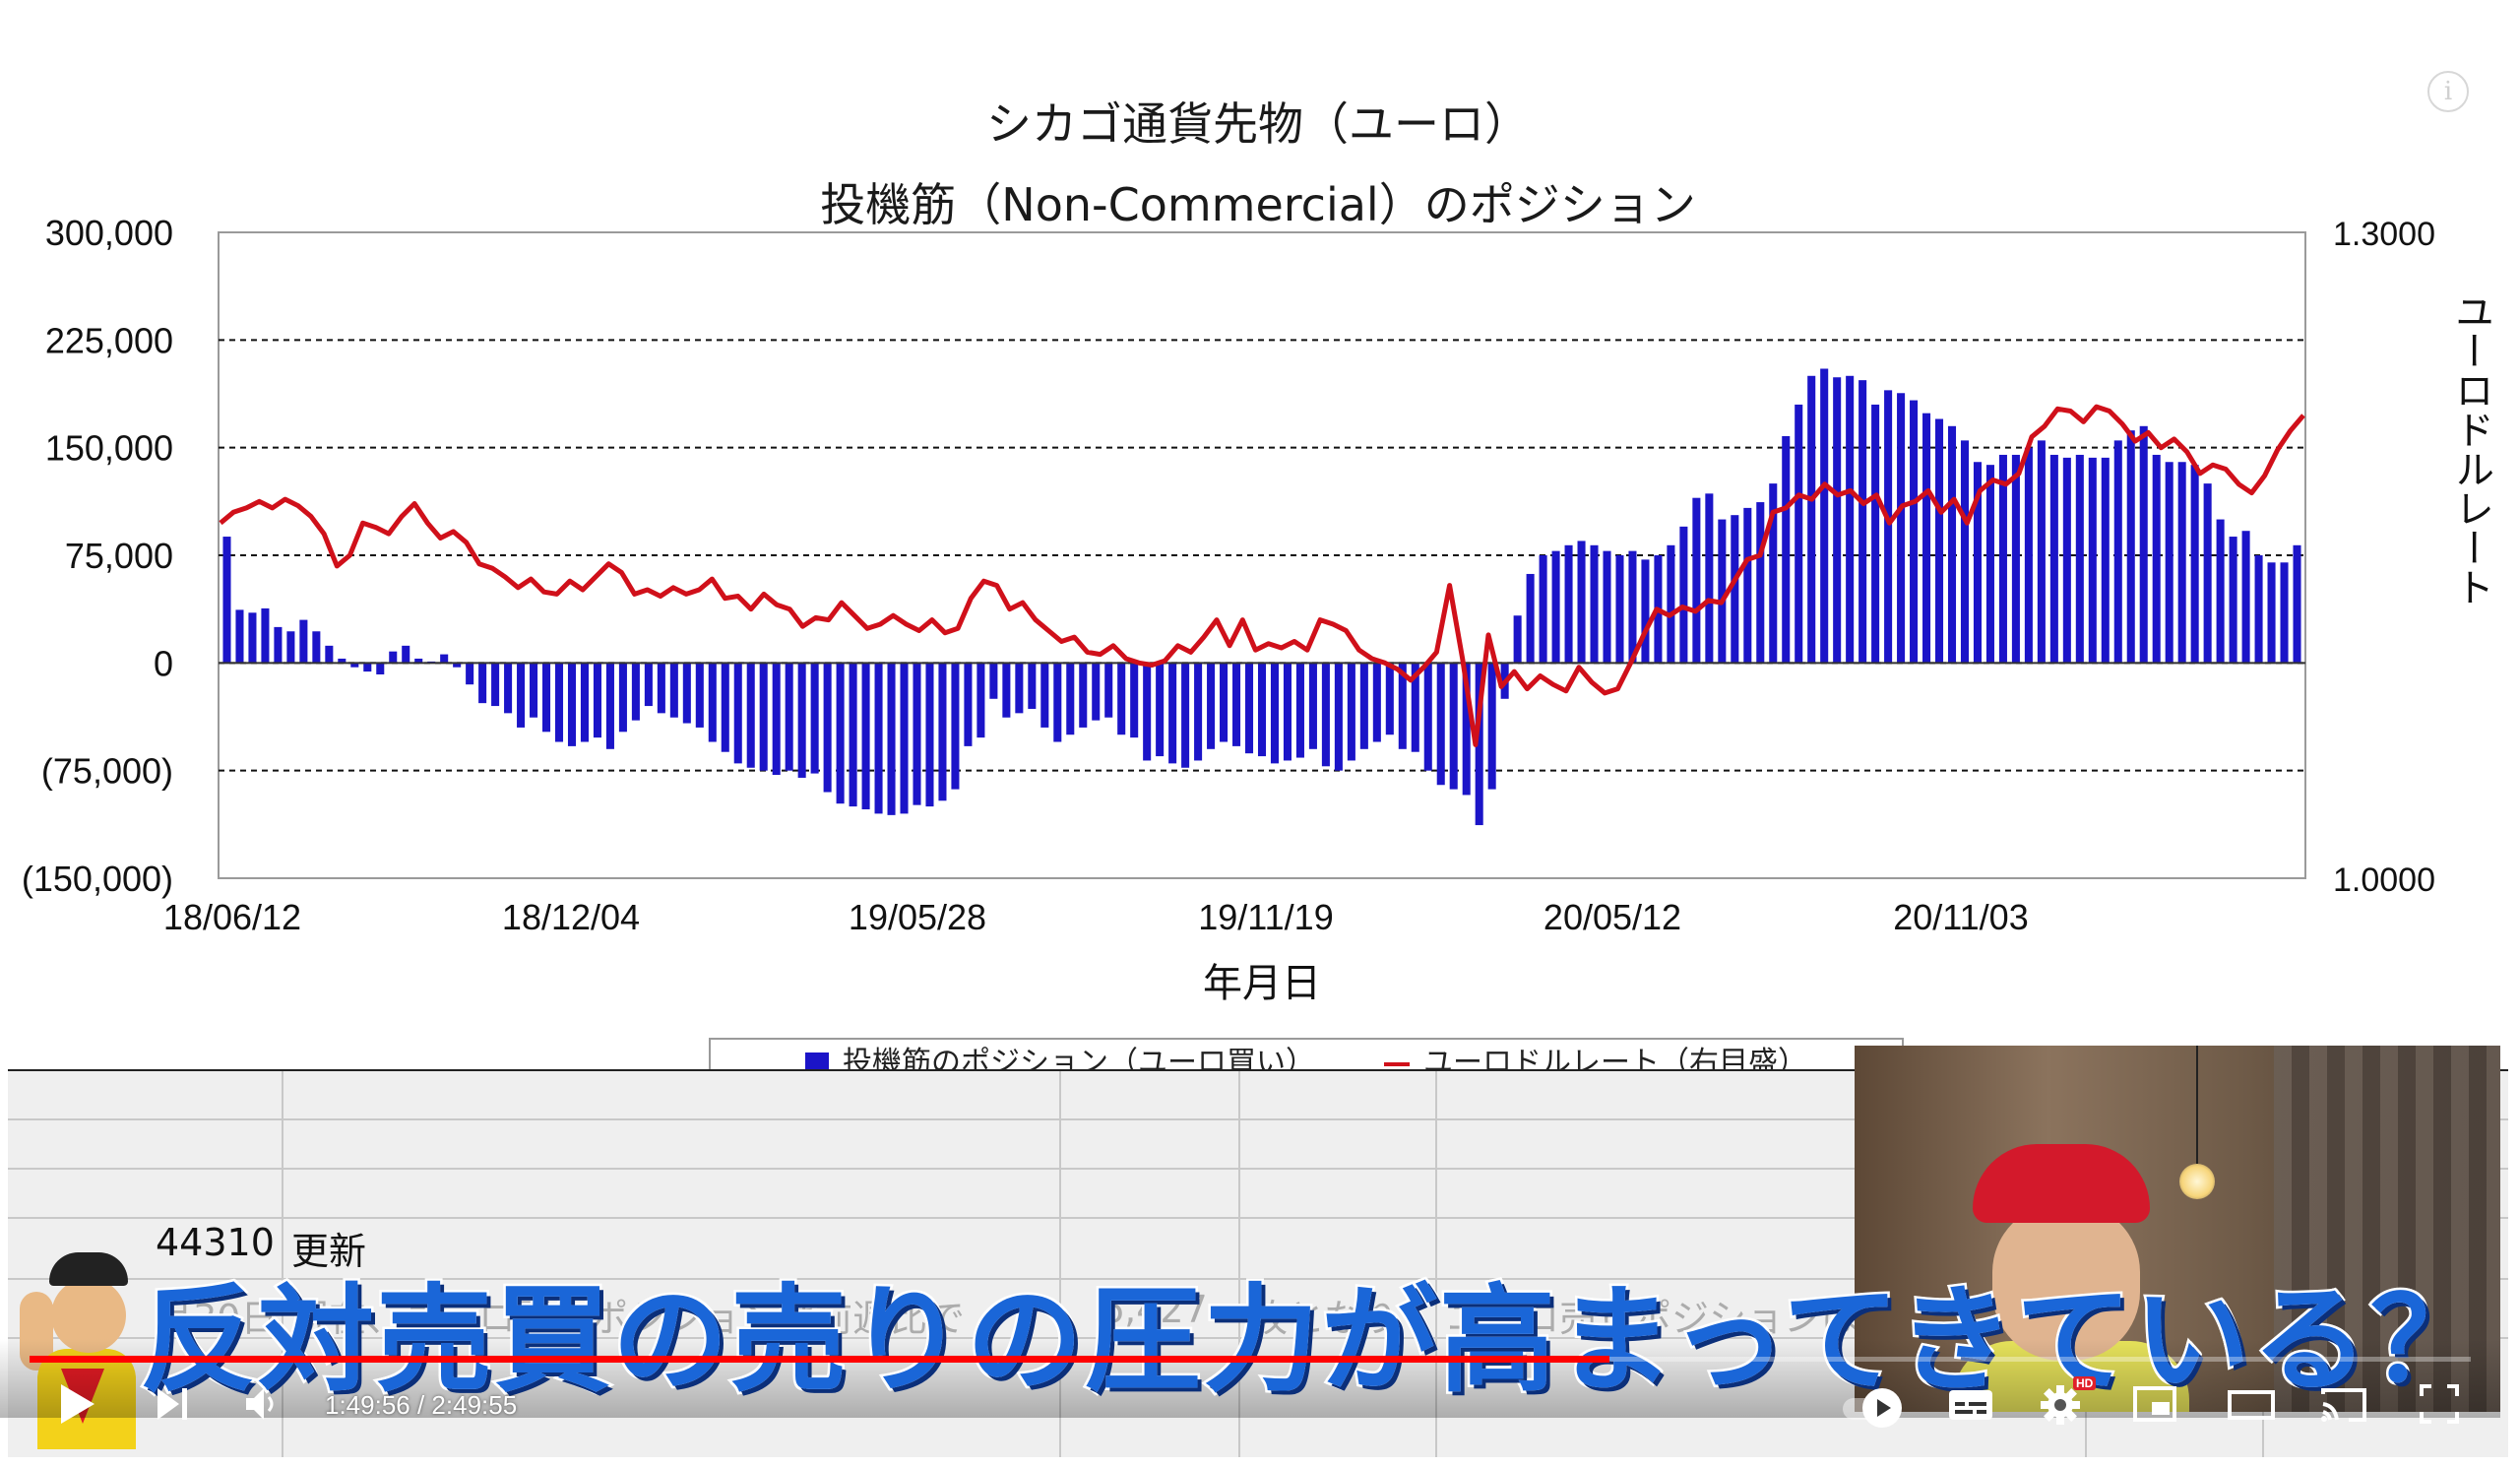 This screenshot has width=2520, height=1467. Describe the element at coordinates (1260, 1462) in the screenshot. I see `page-footer-strip` at that location.